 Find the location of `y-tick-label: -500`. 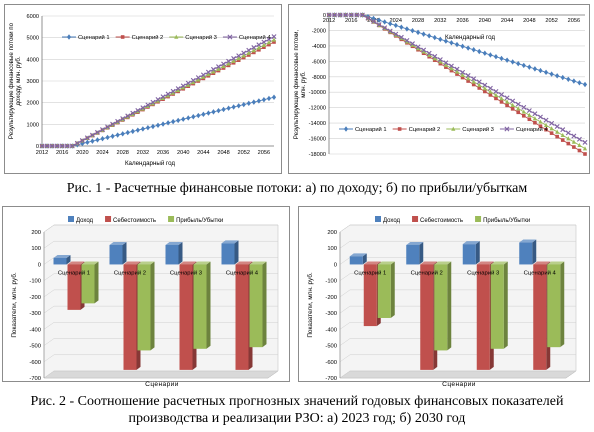

y-tick-label: -500 is located at coordinates (35, 347).